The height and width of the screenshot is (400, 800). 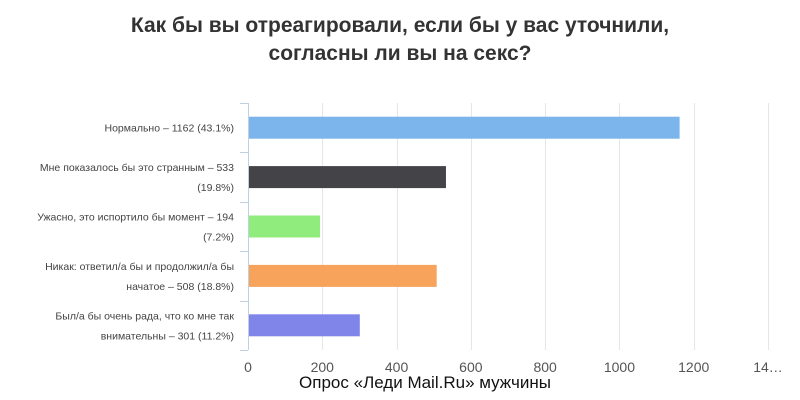 What do you see at coordinates (218, 238) in the screenshot?
I see `category-label-2-1: (7.2%)` at bounding box center [218, 238].